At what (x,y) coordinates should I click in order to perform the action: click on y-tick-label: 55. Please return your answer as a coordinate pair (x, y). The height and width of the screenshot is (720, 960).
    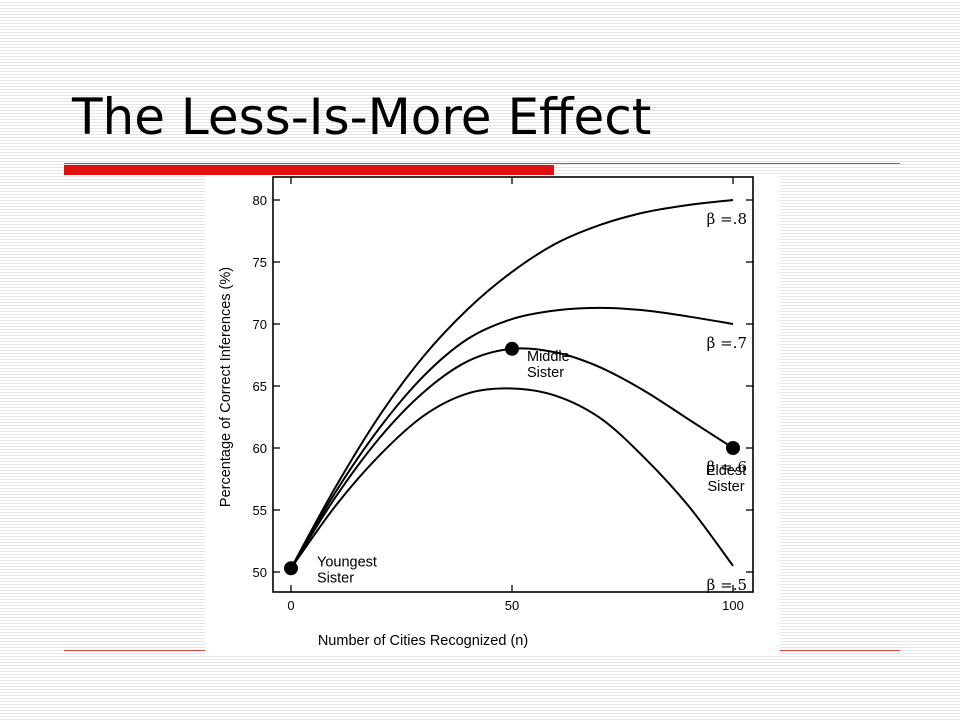
    Looking at the image, I should click on (260, 510).